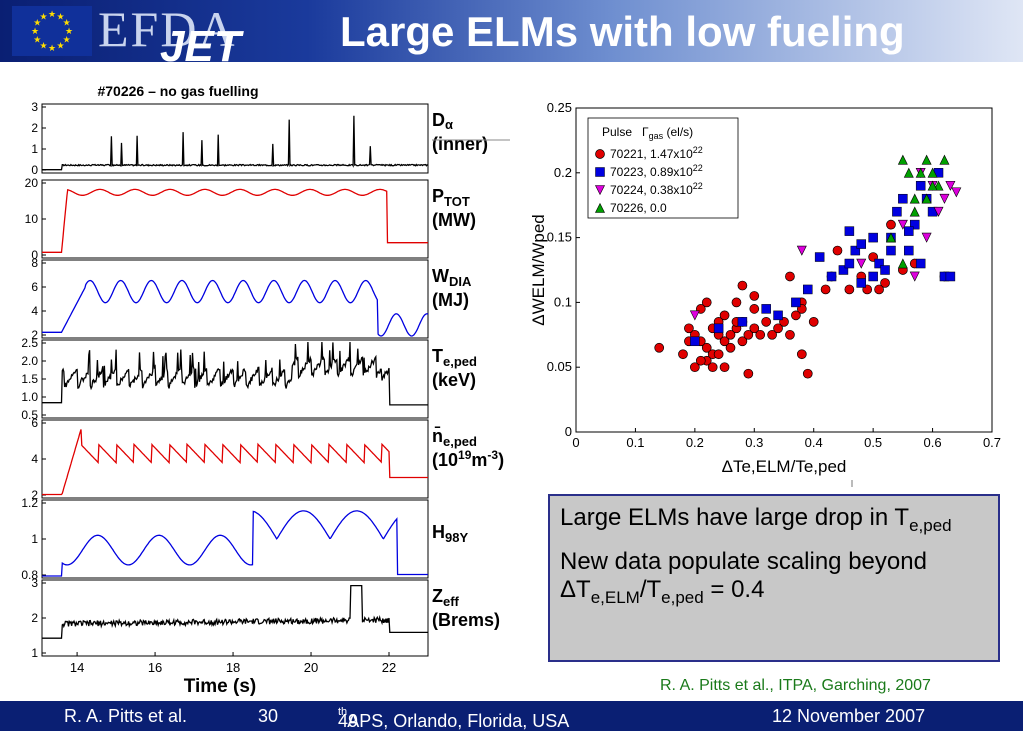 The height and width of the screenshot is (732, 1023). Describe the element at coordinates (539, 270) in the screenshot. I see `y-axis-label: ΔWELM/Wped` at that location.